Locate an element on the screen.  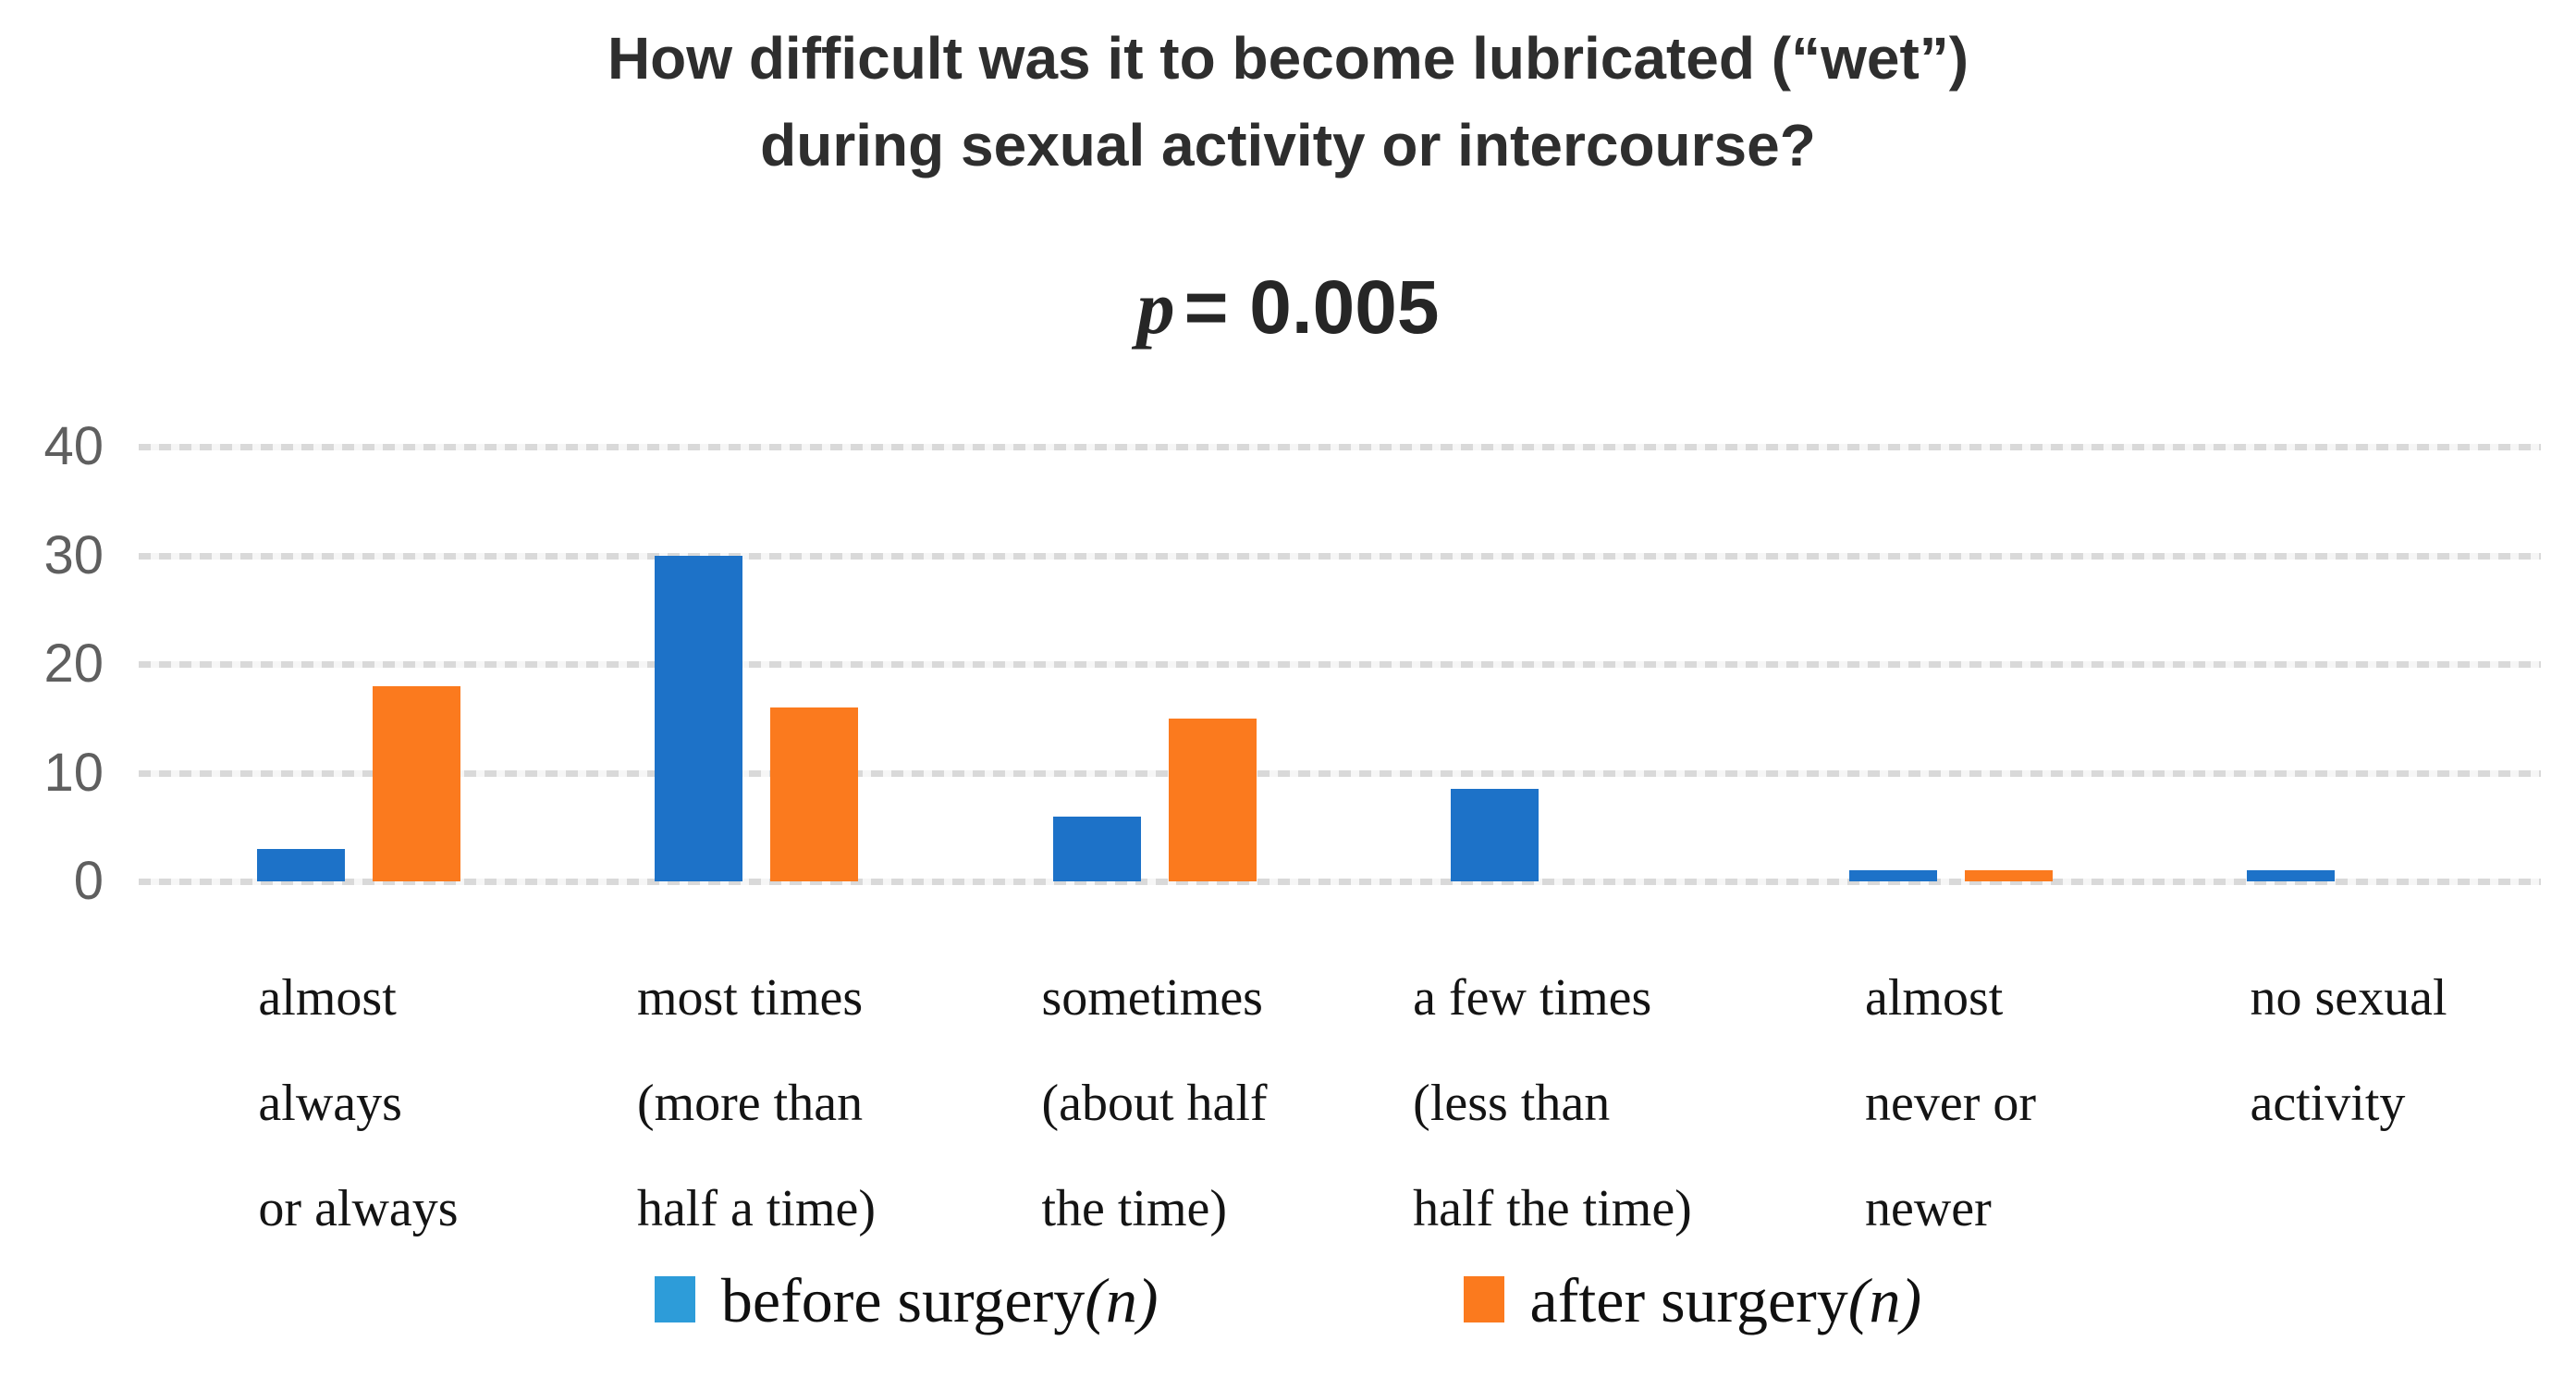
x-tick-label-line: never or is located at coordinates (1950, 1103).